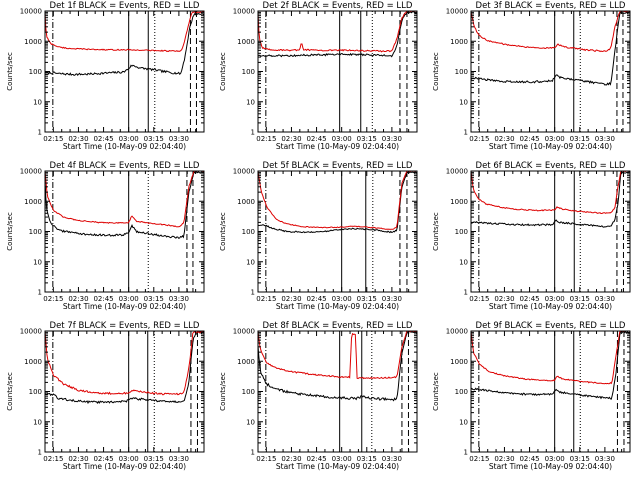 The height and width of the screenshot is (480, 640). What do you see at coordinates (551, 326) in the screenshot?
I see `chart-title: Det 9f BLACK = Events, RED = LLD` at bounding box center [551, 326].